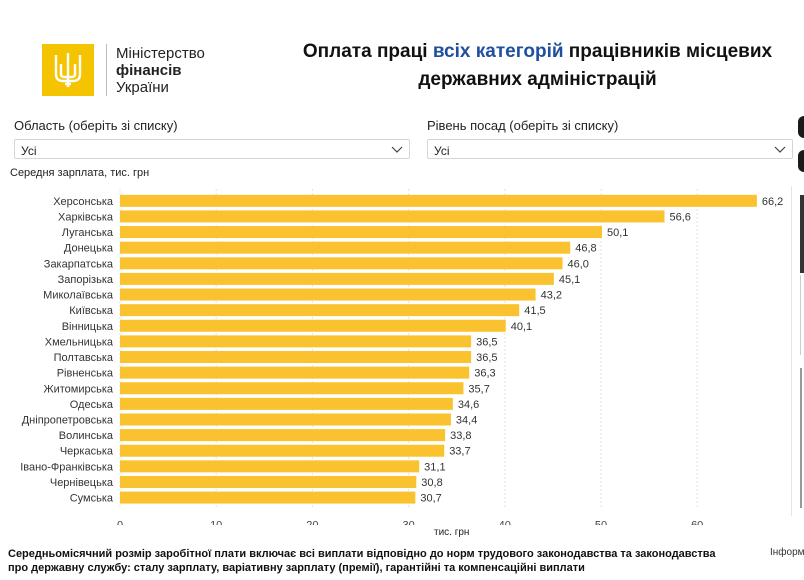 The height and width of the screenshot is (580, 804). What do you see at coordinates (523, 125) in the screenshot?
I see `level-filter-label: Рівень посад (оберіть зі списку)` at bounding box center [523, 125].